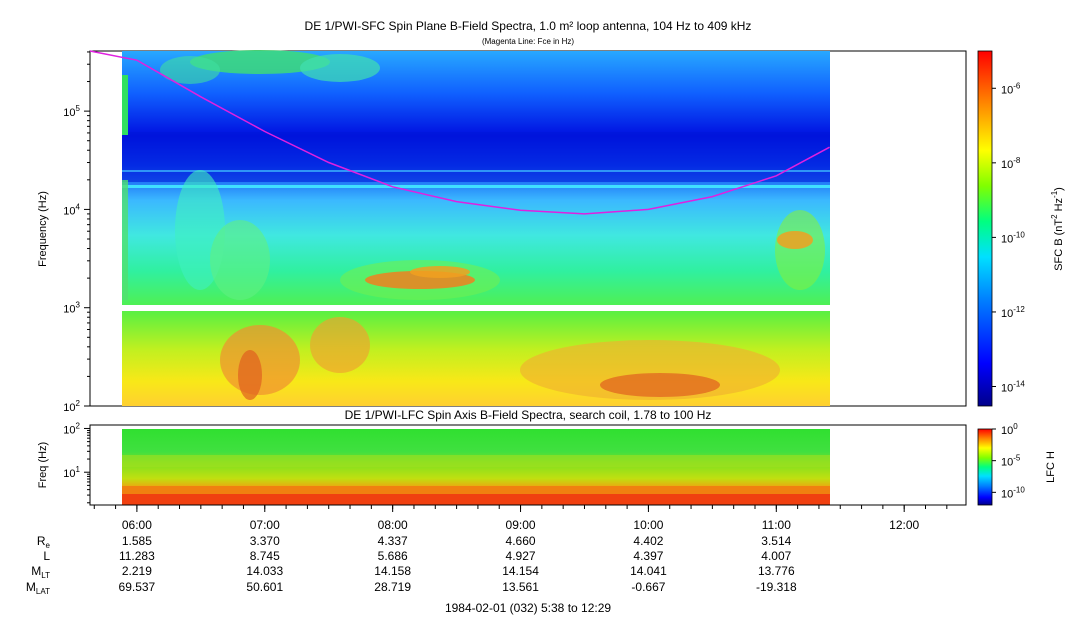 The height and width of the screenshot is (625, 1083). What do you see at coordinates (393, 541) in the screenshot?
I see `ephemeris-value: 4.337` at bounding box center [393, 541].